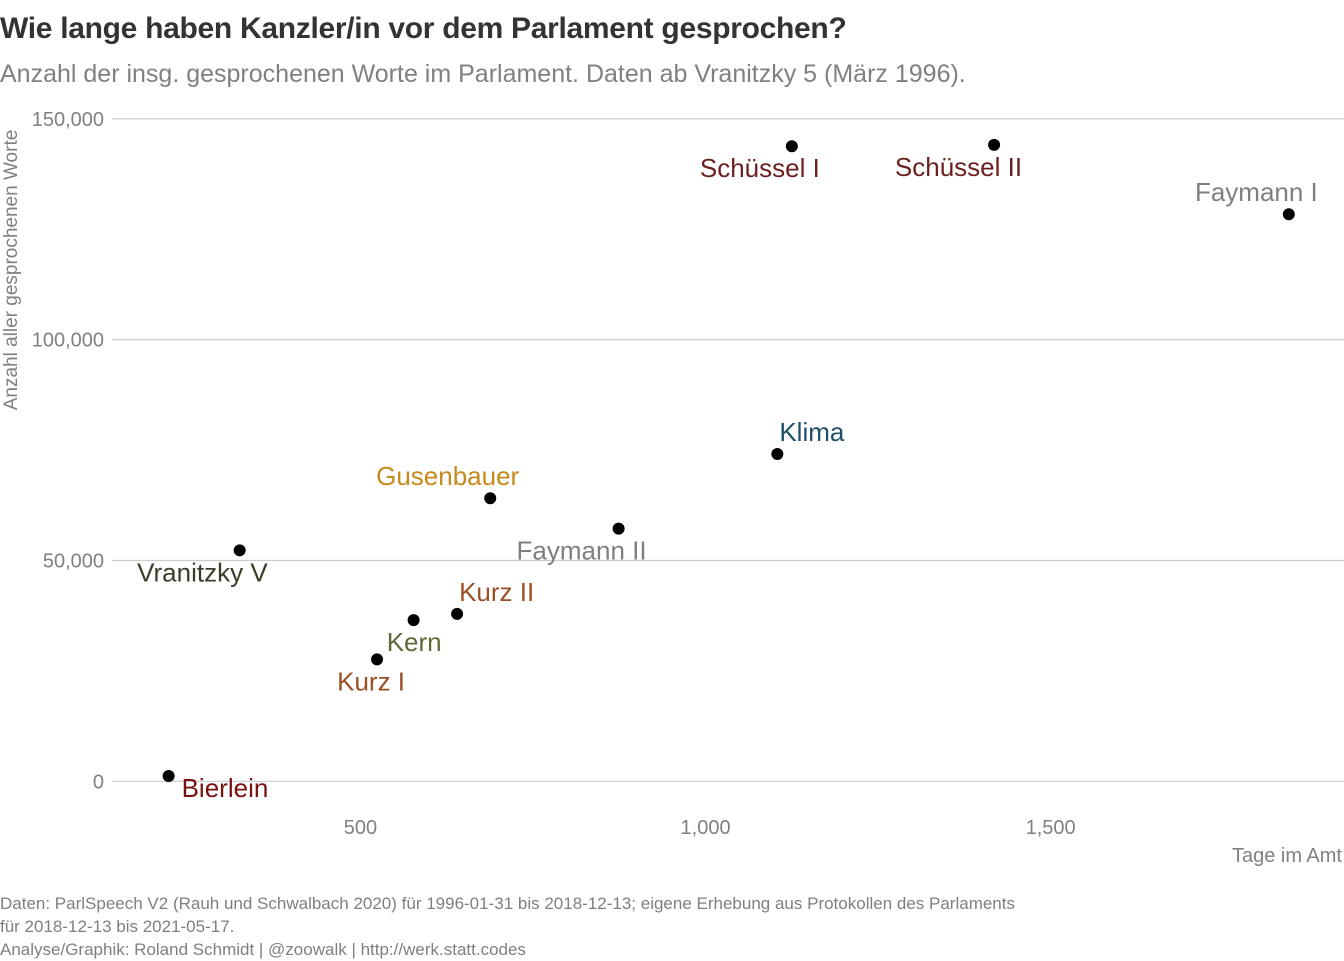  I want to click on y-axis-label: Anzahl aller gesprochenen Worte, so click(11, 270).